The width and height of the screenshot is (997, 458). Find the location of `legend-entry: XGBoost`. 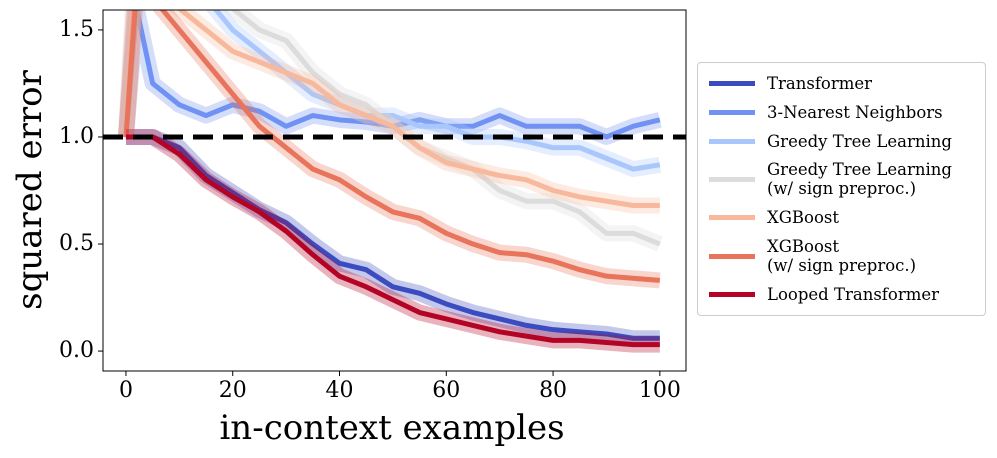

legend-entry: XGBoost is located at coordinates (841, 217).